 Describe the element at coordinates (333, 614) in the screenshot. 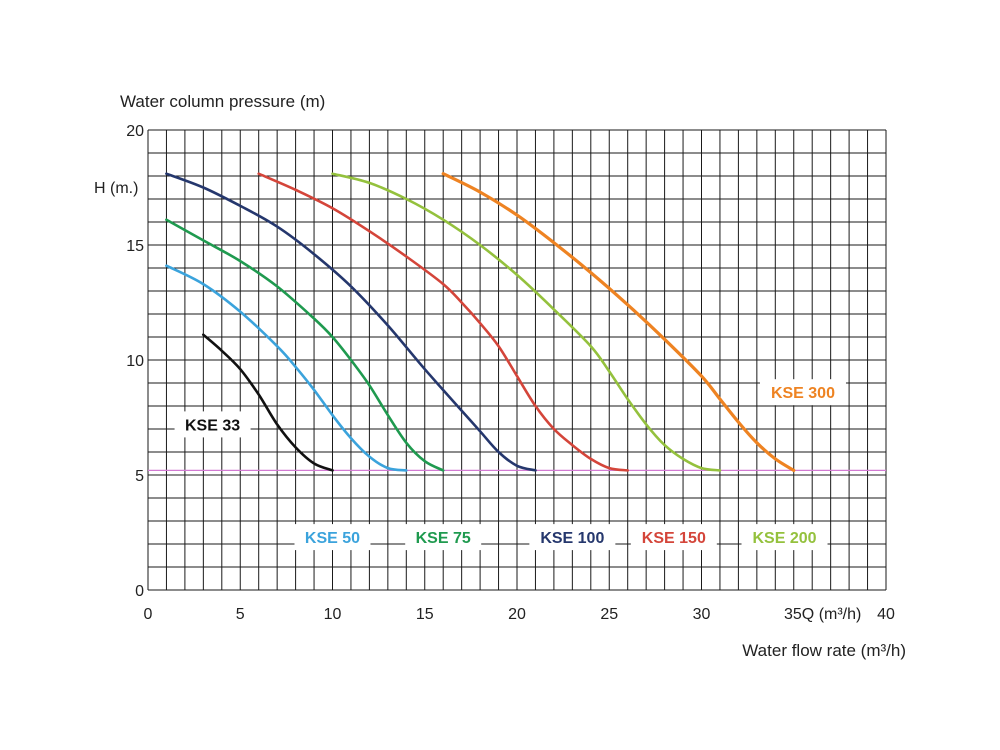

I see `x-tick-label: 10` at that location.